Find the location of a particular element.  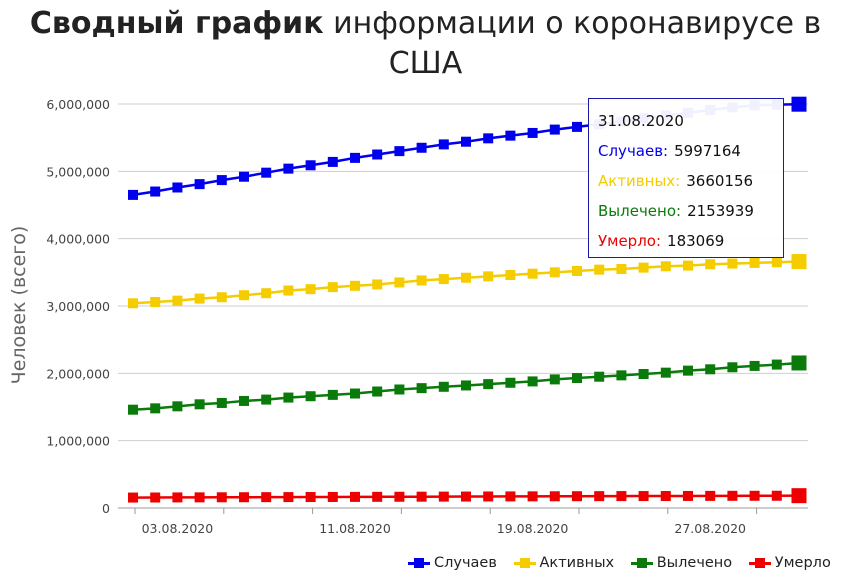

legend-item-active: Активных is located at coordinates (563, 563).